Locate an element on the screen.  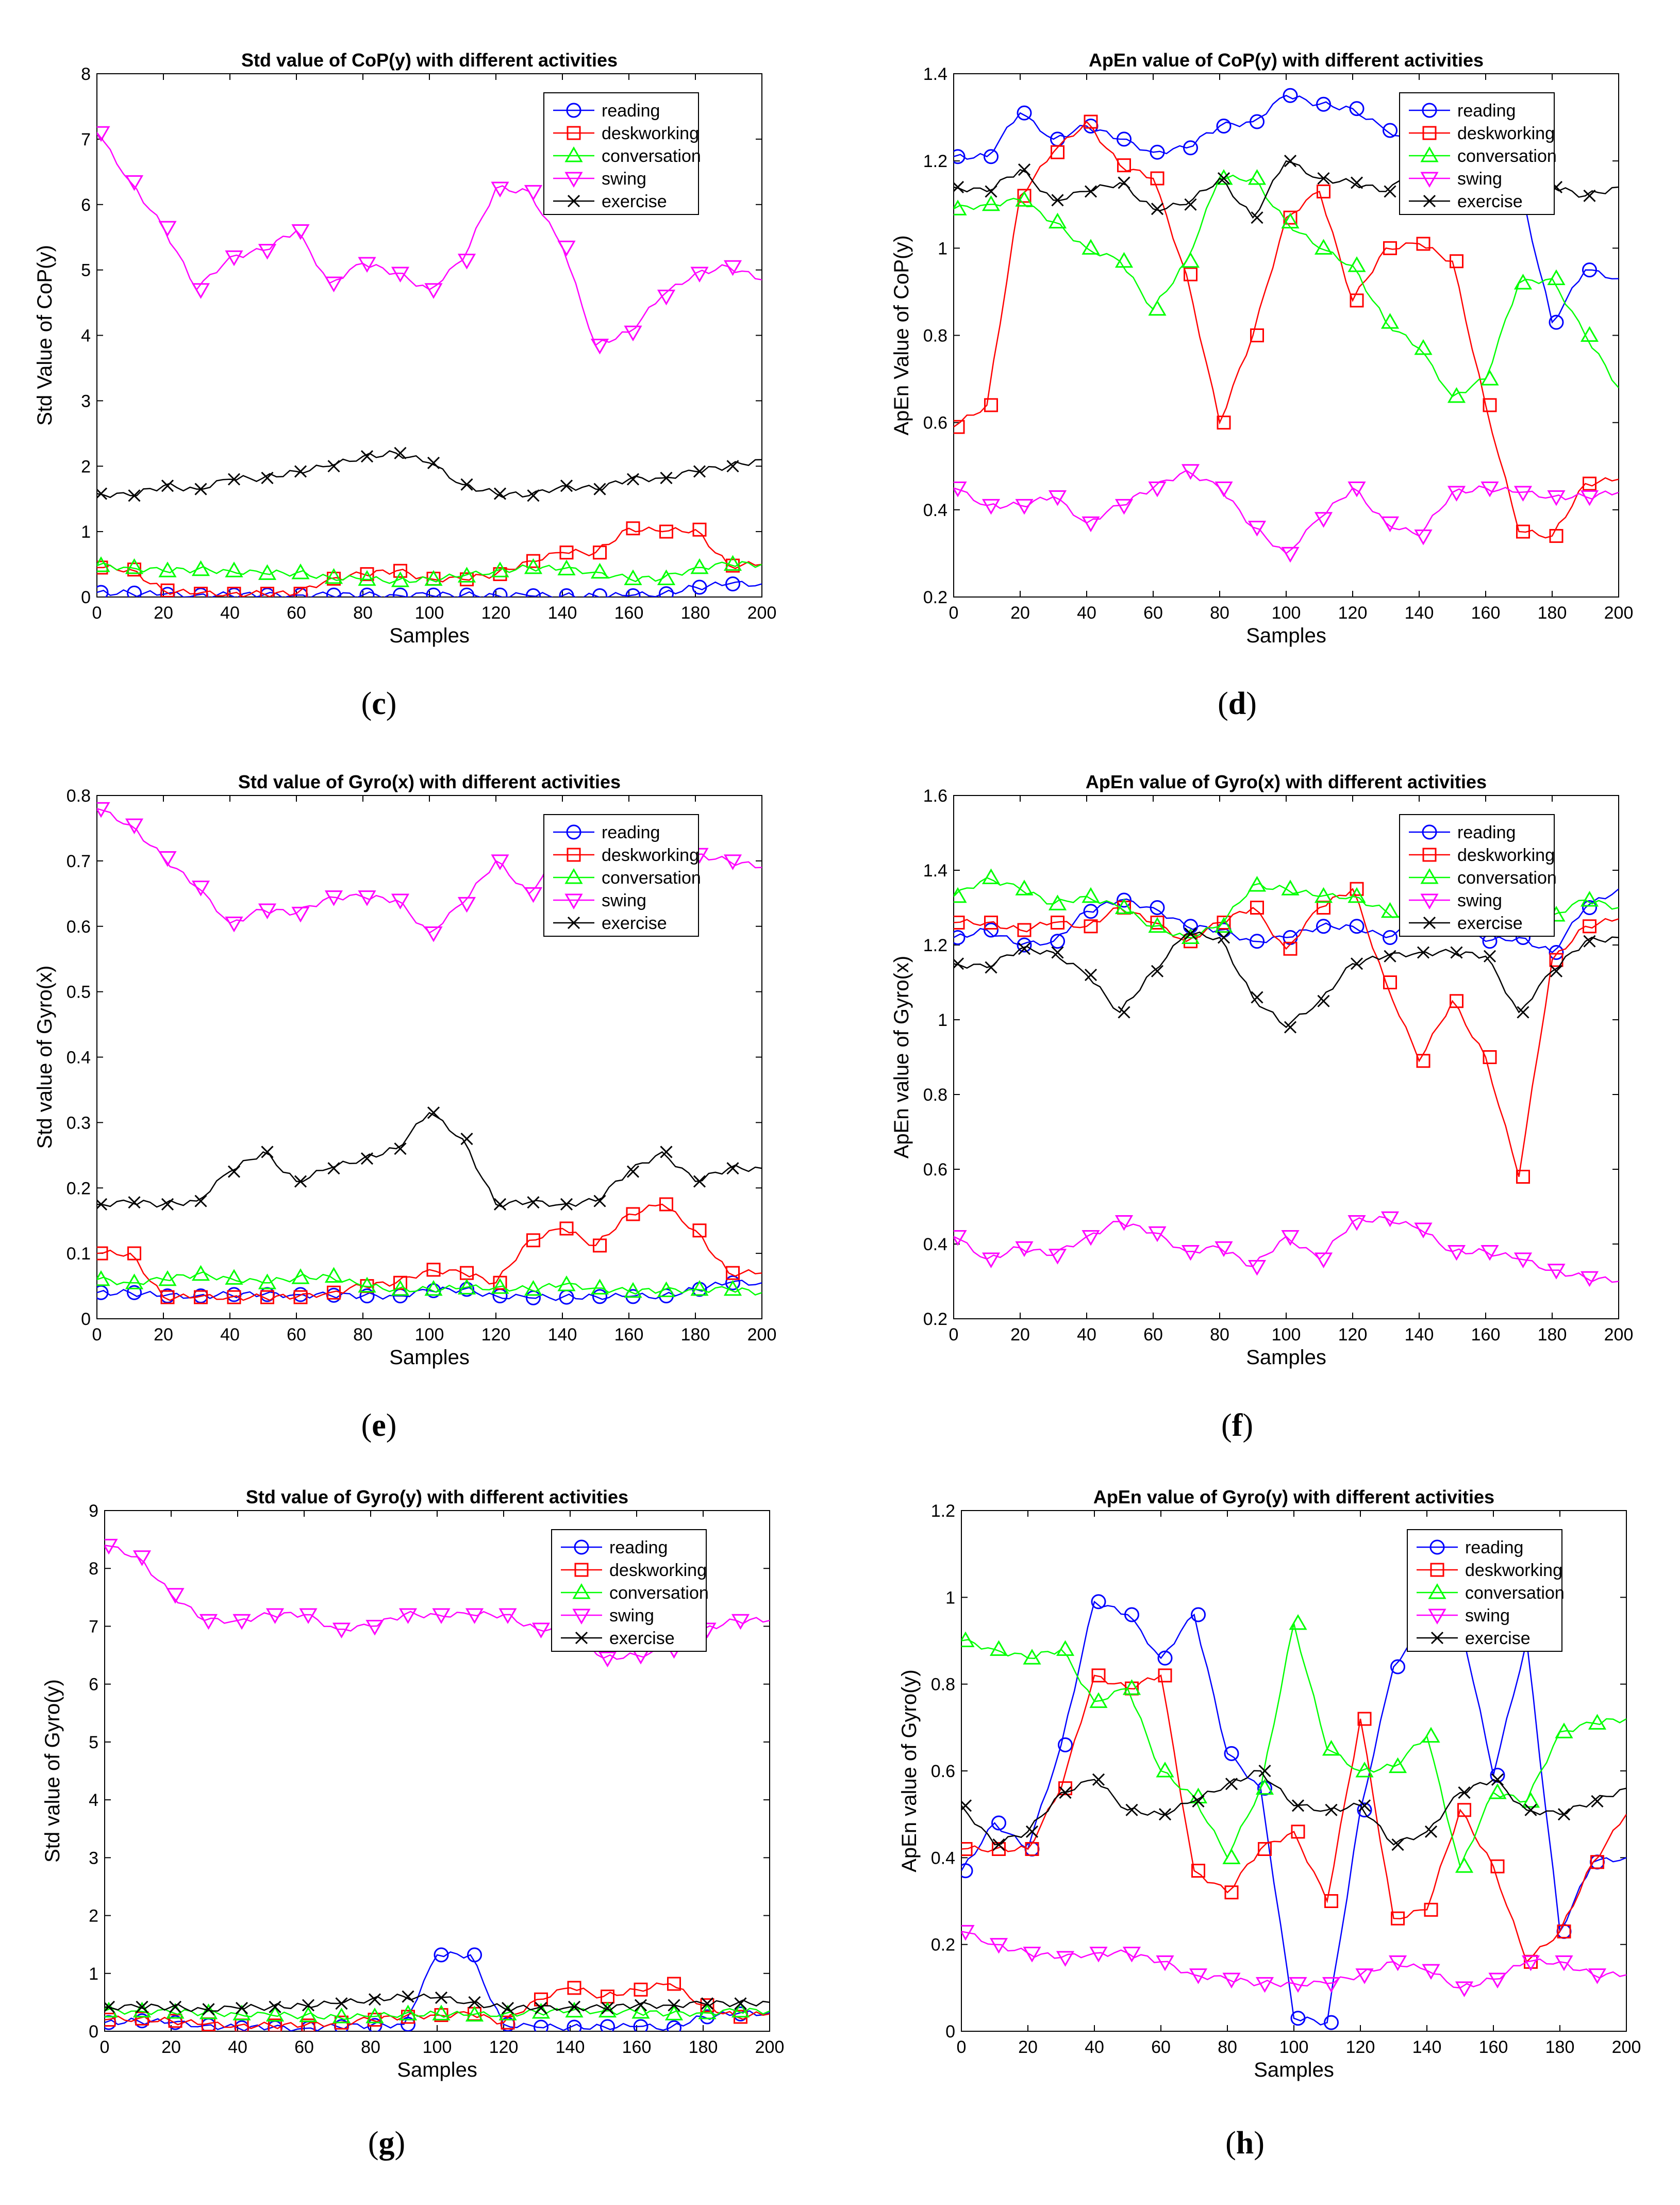
y-axis-label: ApEn value of Gyro(x) is located at coordinates (901, 1057).